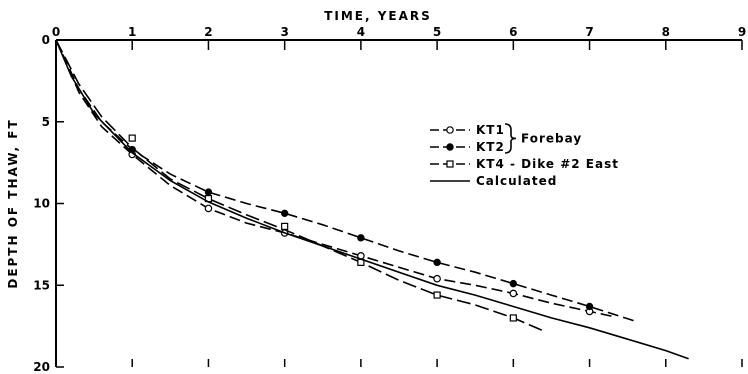 This screenshot has width=748, height=374. What do you see at coordinates (547, 164) in the screenshot?
I see `legend-label: KT4 - Dike #2 East` at bounding box center [547, 164].